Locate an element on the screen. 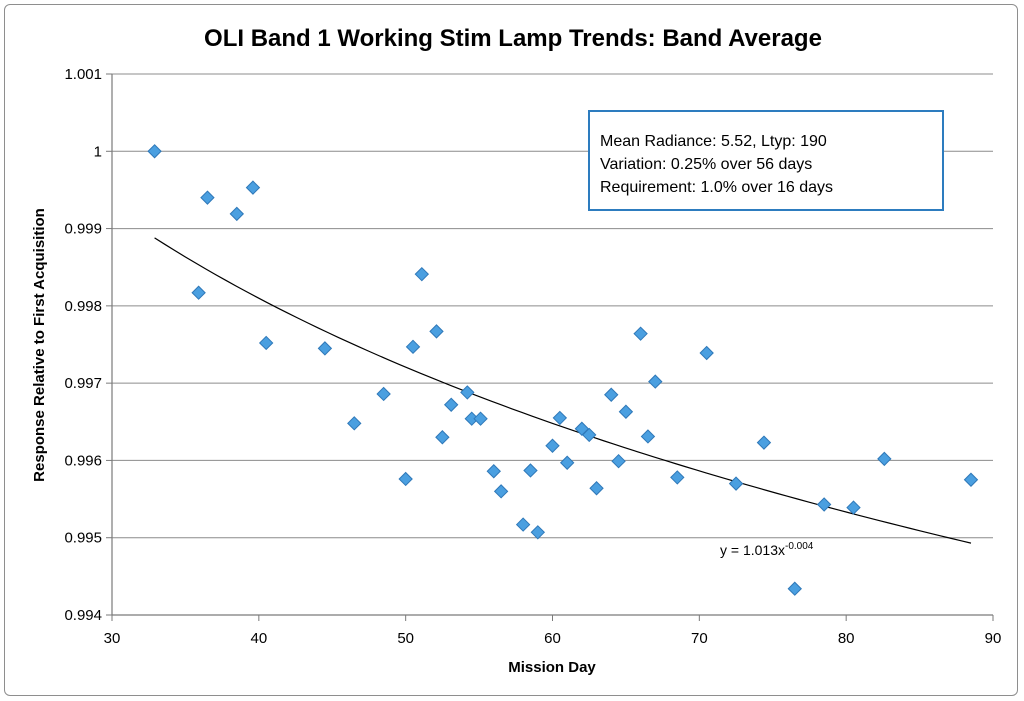  trendline-equation-base: y = 1.013x is located at coordinates (752, 550).